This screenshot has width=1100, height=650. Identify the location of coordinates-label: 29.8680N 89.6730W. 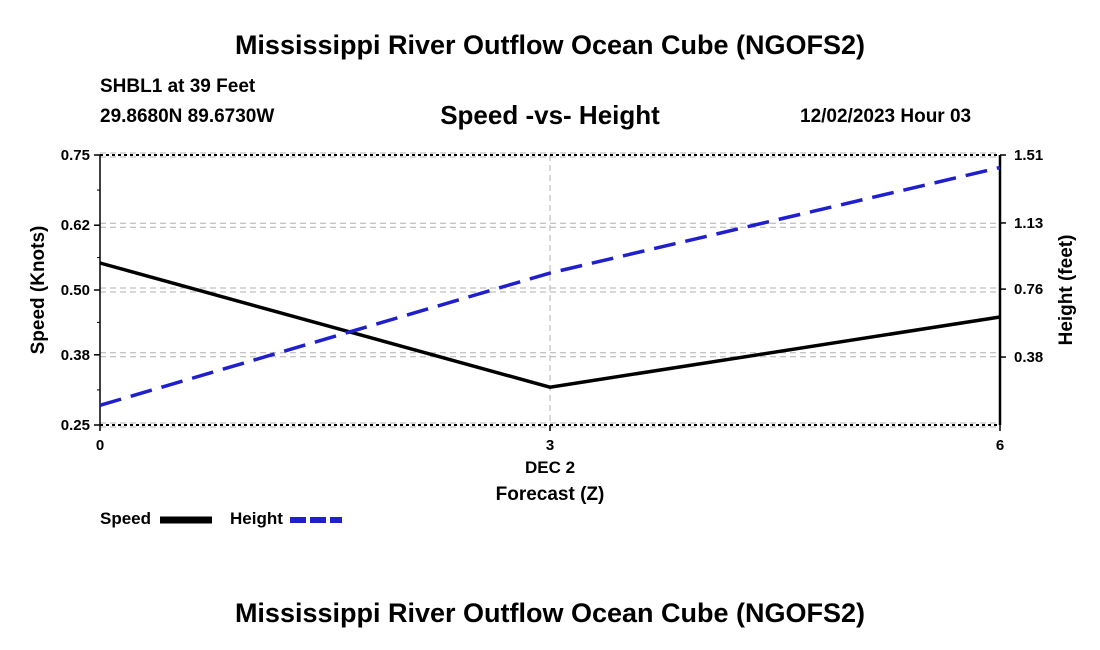
(187, 116).